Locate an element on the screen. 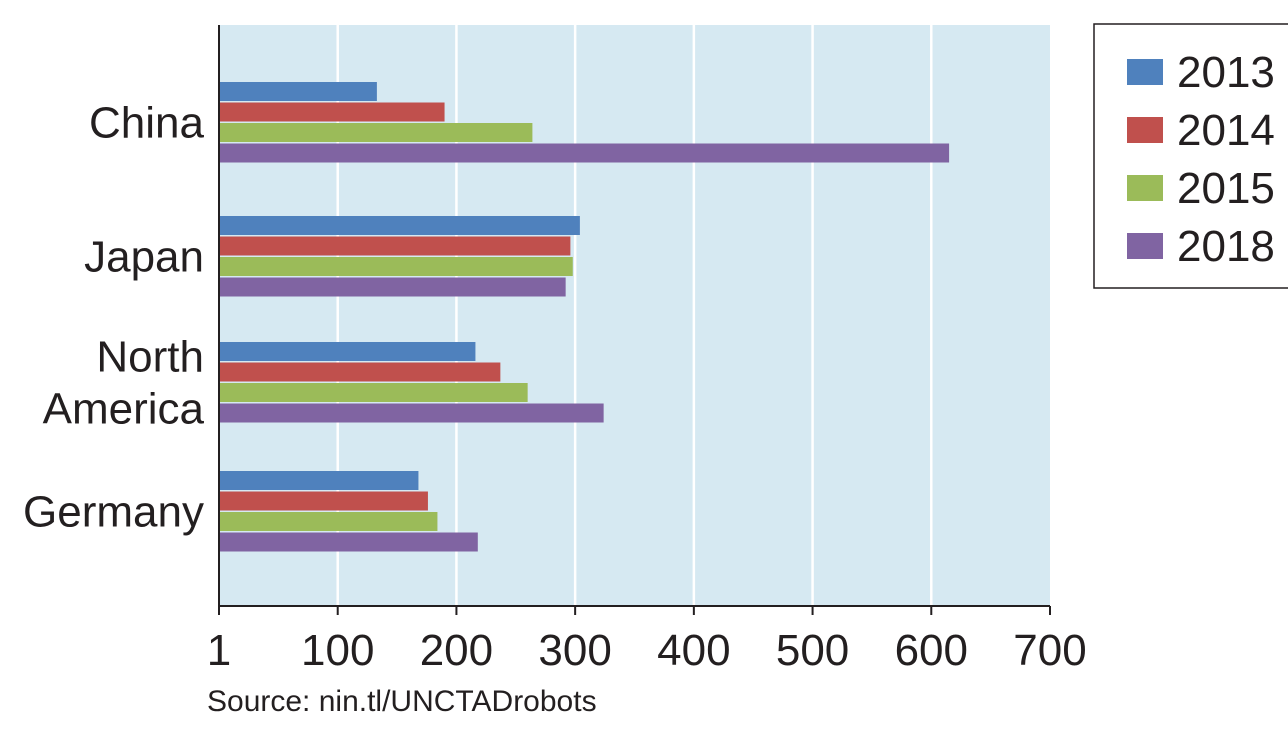 The width and height of the screenshot is (1288, 748). legend: 2013 2014 2015 2018 is located at coordinates (1190, 156).